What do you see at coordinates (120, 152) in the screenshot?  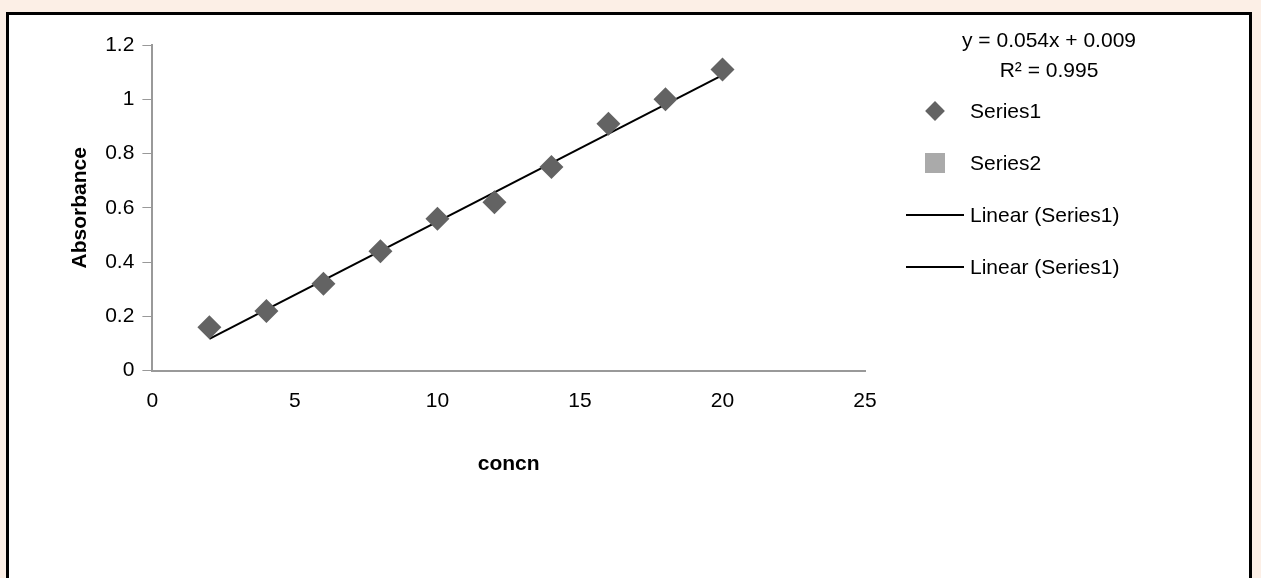 I see `y-tick-label: 0.8` at bounding box center [120, 152].